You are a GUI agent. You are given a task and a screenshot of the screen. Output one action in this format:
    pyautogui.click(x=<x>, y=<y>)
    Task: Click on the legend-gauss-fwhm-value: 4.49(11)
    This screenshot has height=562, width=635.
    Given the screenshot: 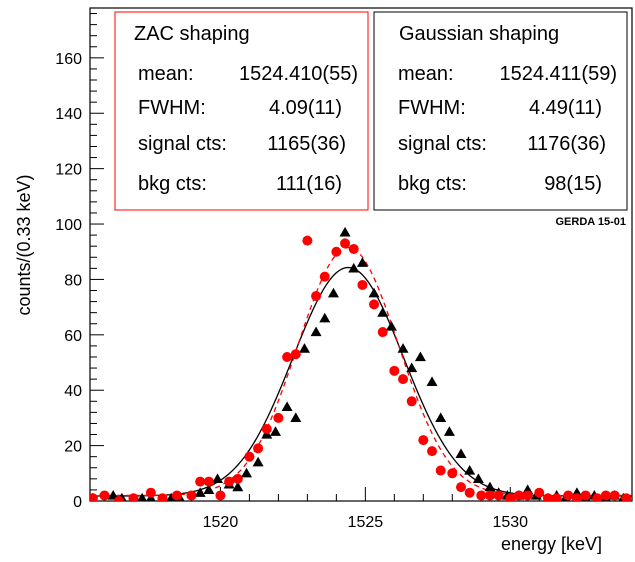 What is the action you would take?
    pyautogui.click(x=565, y=108)
    